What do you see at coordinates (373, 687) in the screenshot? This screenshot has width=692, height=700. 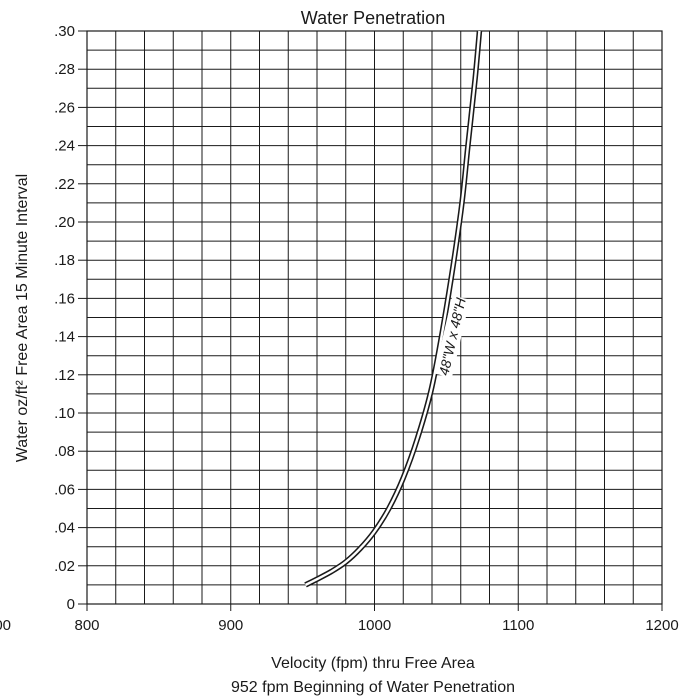 I see `x-axis-subtitle: 952 fpm Beginning of Water Penetration` at bounding box center [373, 687].